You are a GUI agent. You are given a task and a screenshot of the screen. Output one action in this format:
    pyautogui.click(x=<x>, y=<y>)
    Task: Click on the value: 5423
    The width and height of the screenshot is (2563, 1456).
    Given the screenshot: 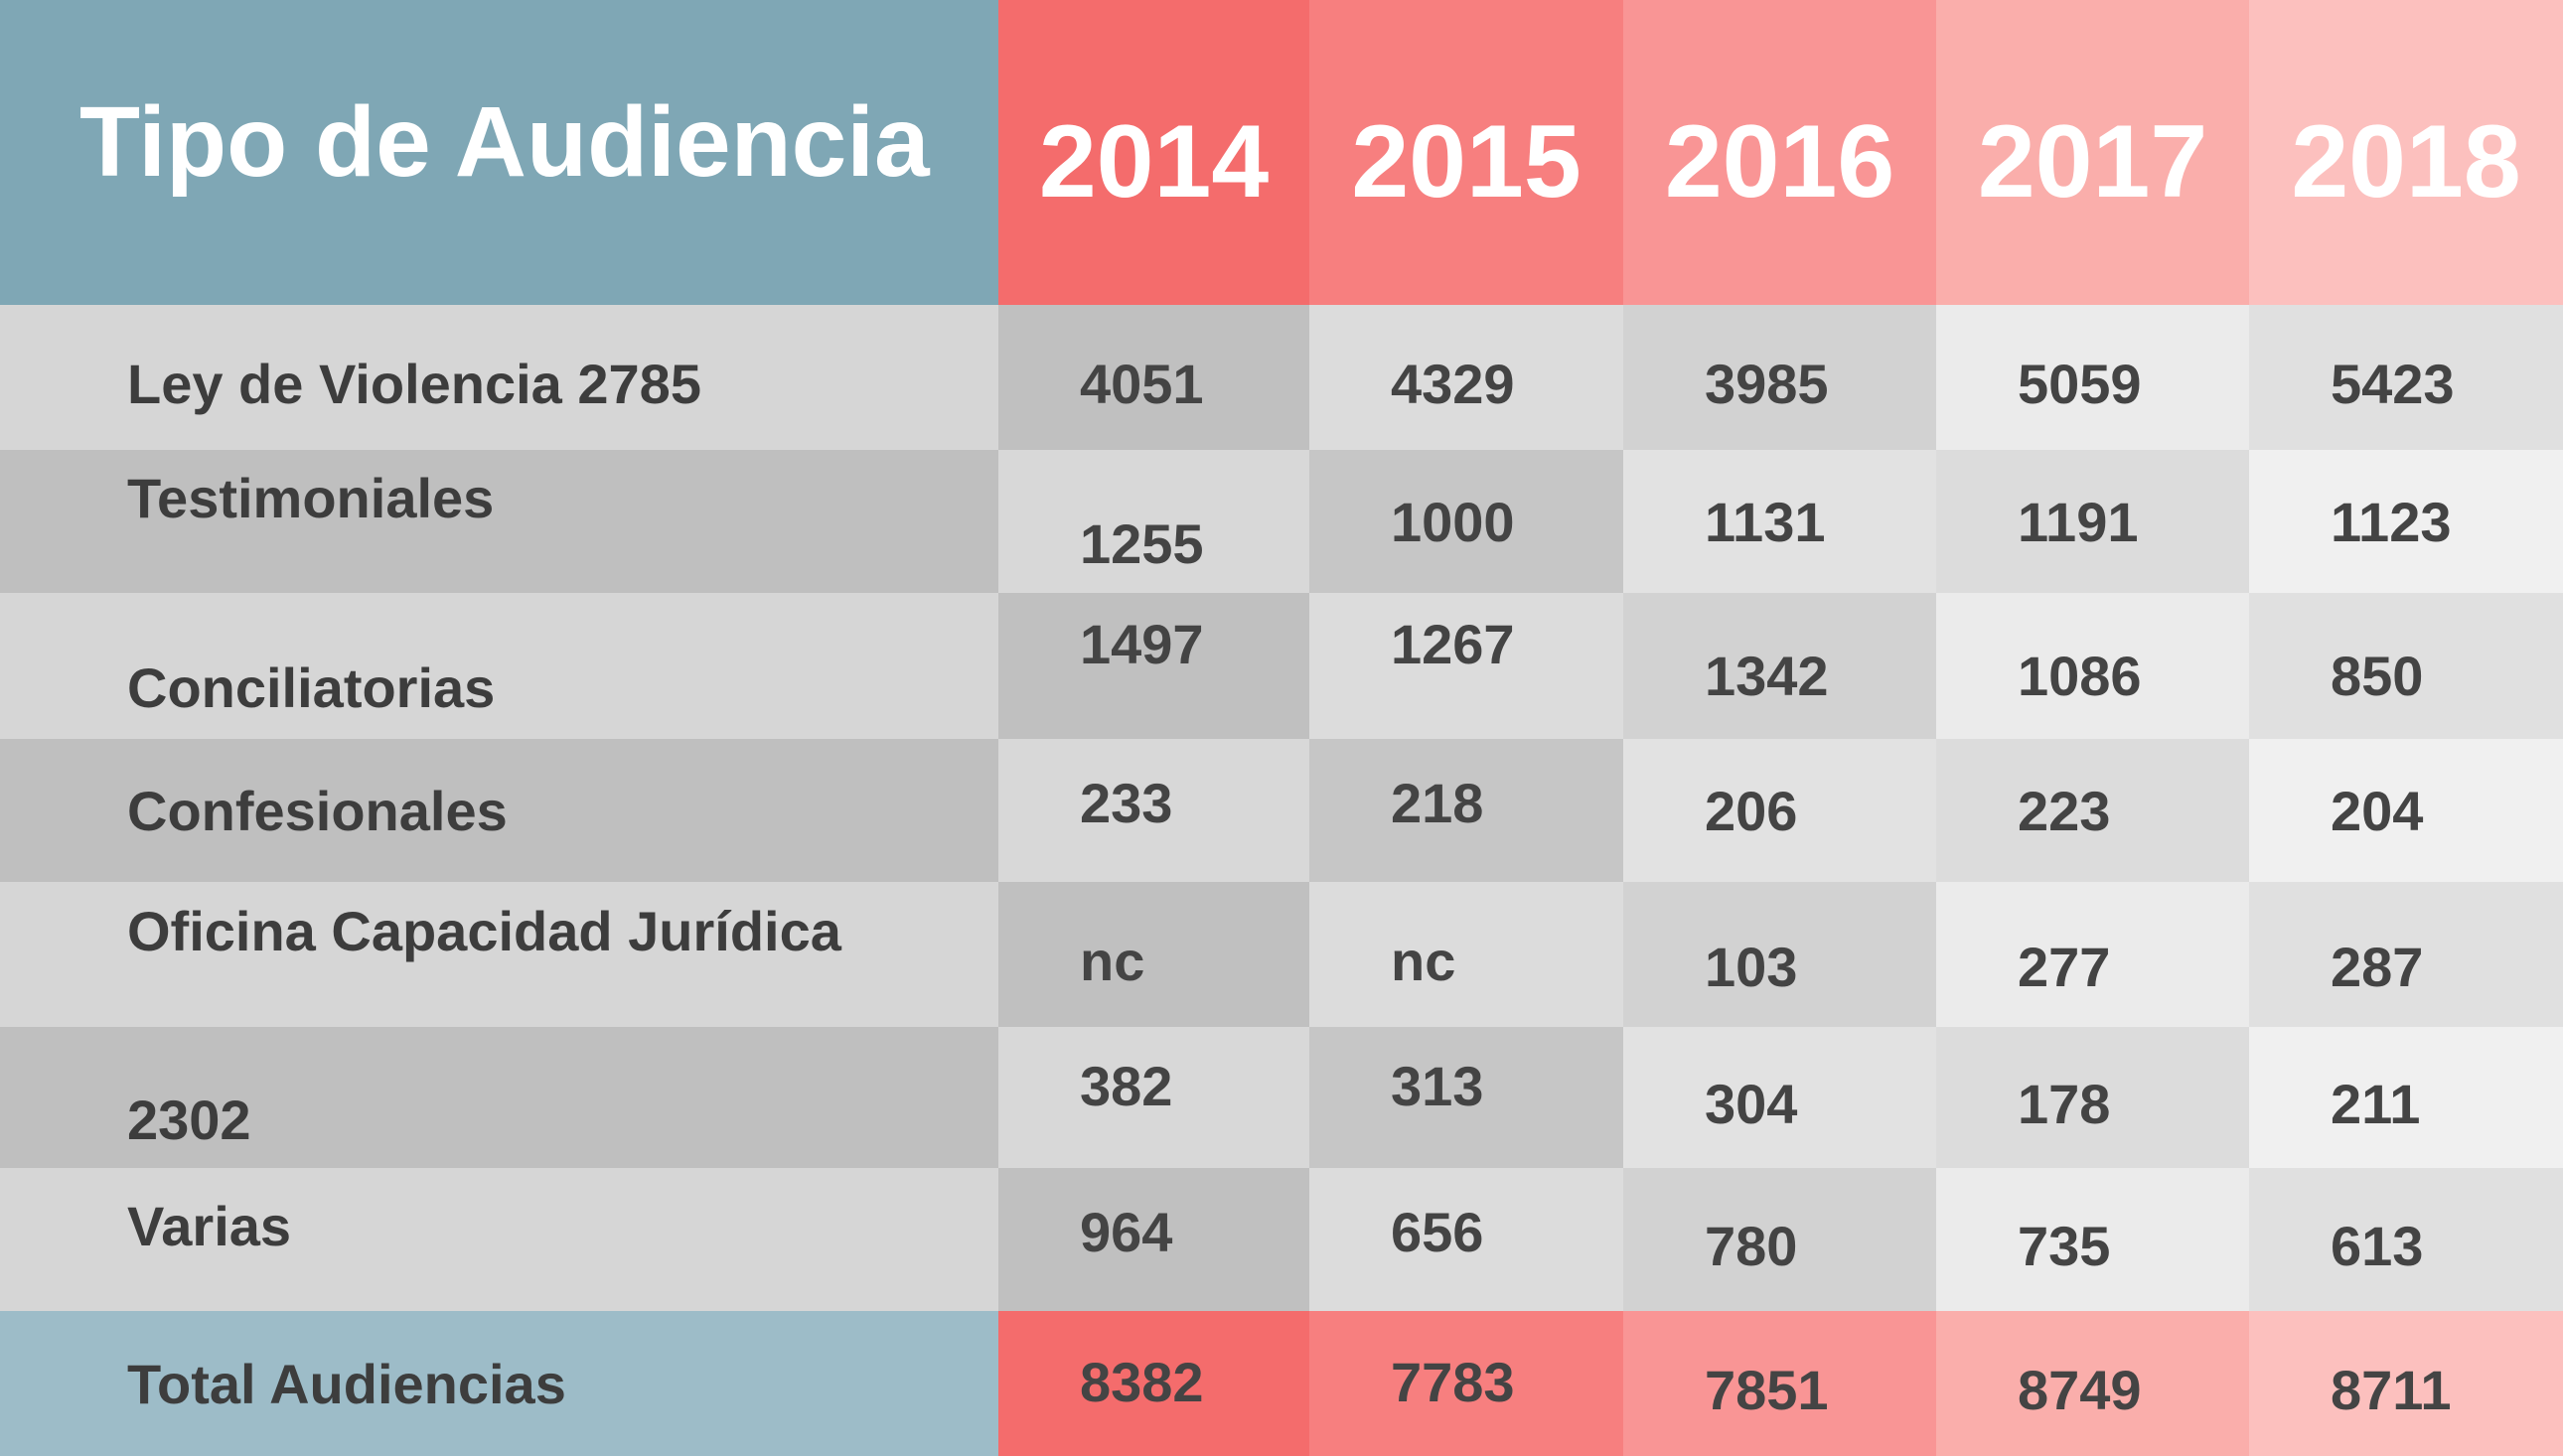 What is the action you would take?
    pyautogui.click(x=2393, y=383)
    